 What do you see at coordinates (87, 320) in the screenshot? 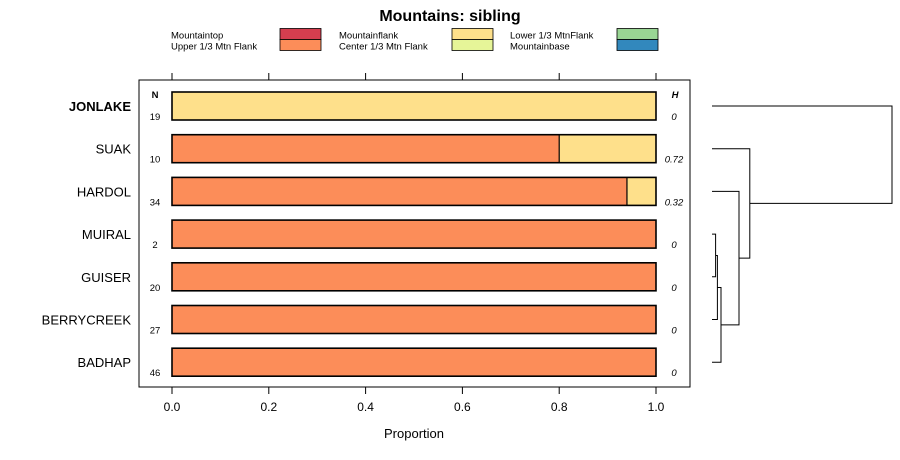
I see `row-label: BERRYCREEK` at bounding box center [87, 320].